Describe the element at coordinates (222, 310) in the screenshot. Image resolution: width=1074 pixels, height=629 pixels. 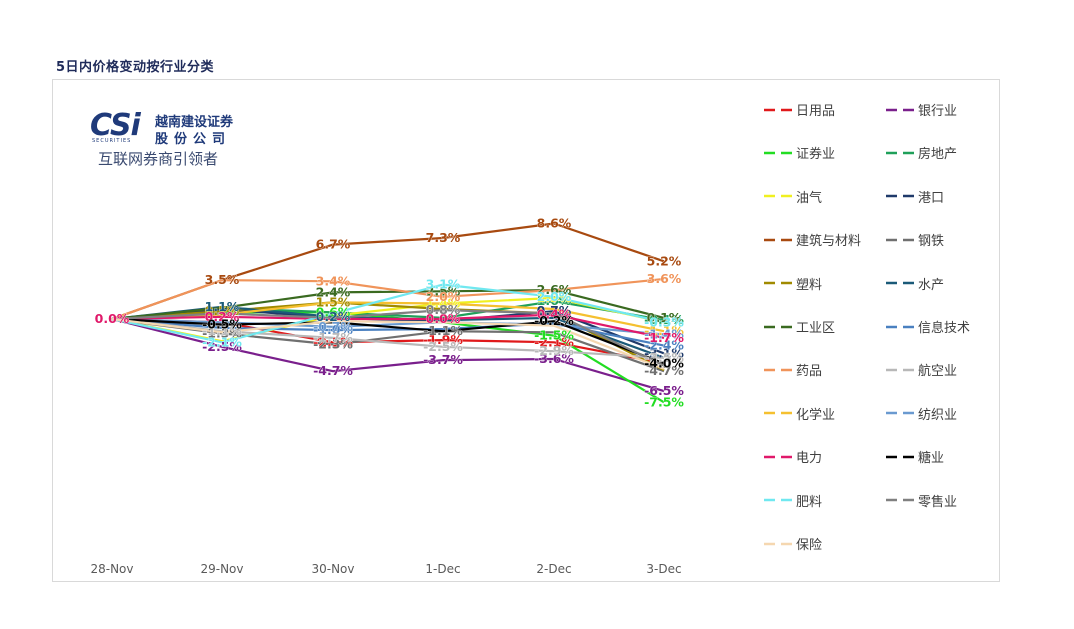
I see `data-label: 0.5%` at that location.